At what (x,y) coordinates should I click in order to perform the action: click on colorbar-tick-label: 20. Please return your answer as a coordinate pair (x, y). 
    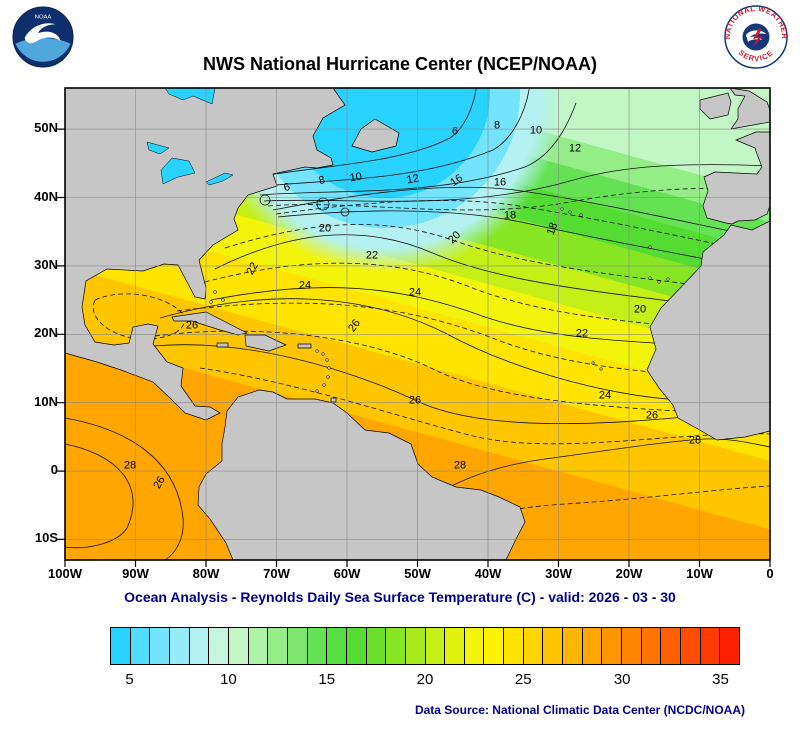
    Looking at the image, I should click on (425, 679).